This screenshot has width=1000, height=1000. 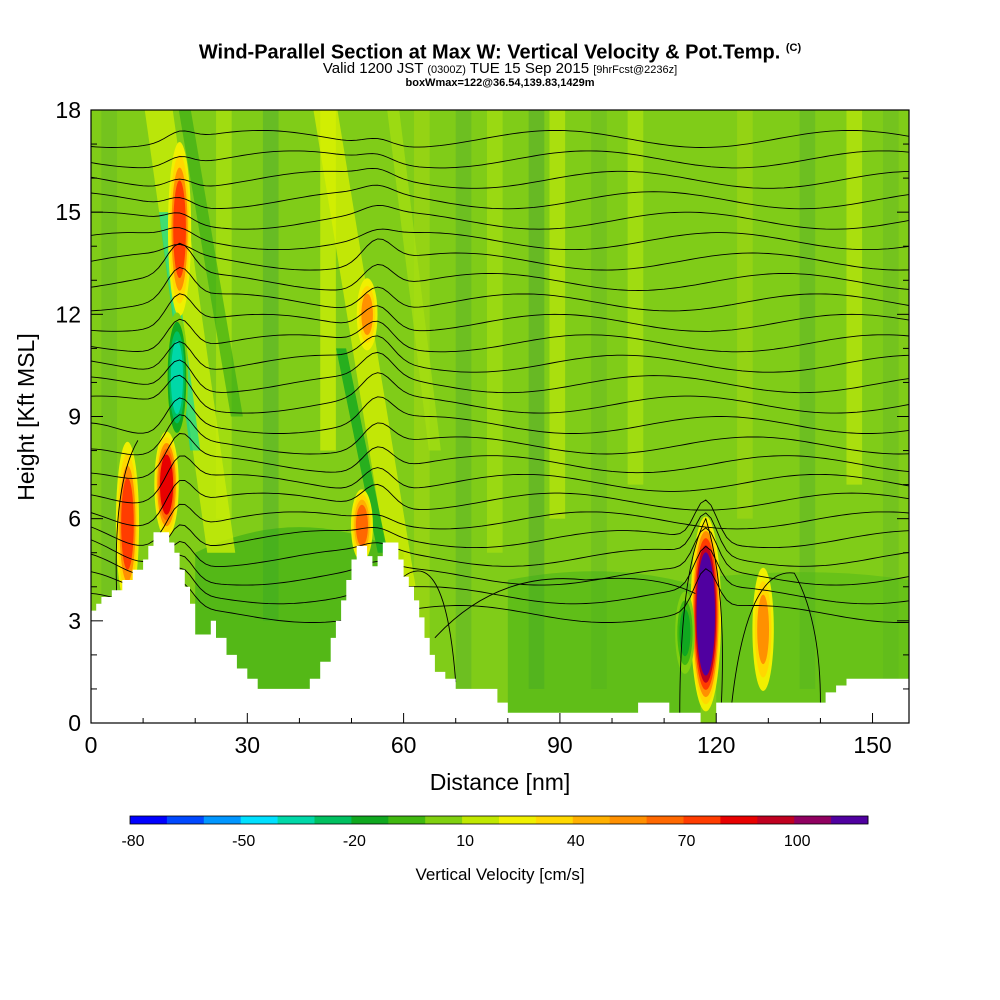 What do you see at coordinates (576, 841) in the screenshot?
I see `colorbar-tick-label: 40` at bounding box center [576, 841].